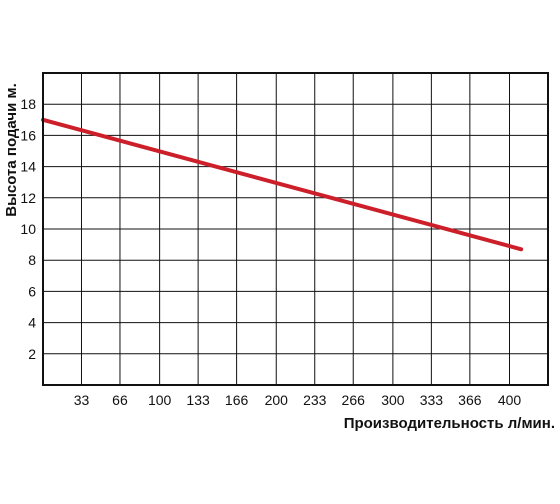  What do you see at coordinates (120, 400) in the screenshot?
I see `x-tick-label: 66` at bounding box center [120, 400].